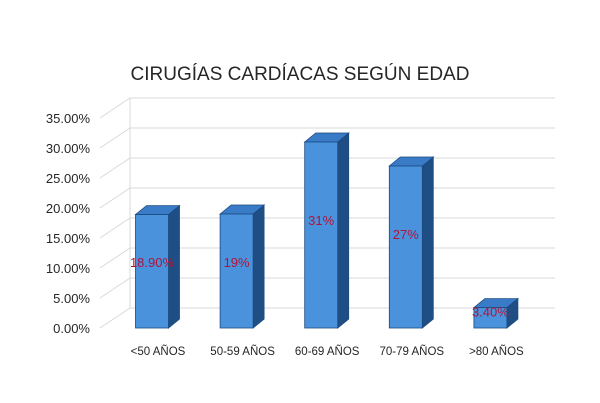 The image size is (600, 403). What do you see at coordinates (406, 234) in the screenshot?
I see `data-label: 27%` at bounding box center [406, 234].